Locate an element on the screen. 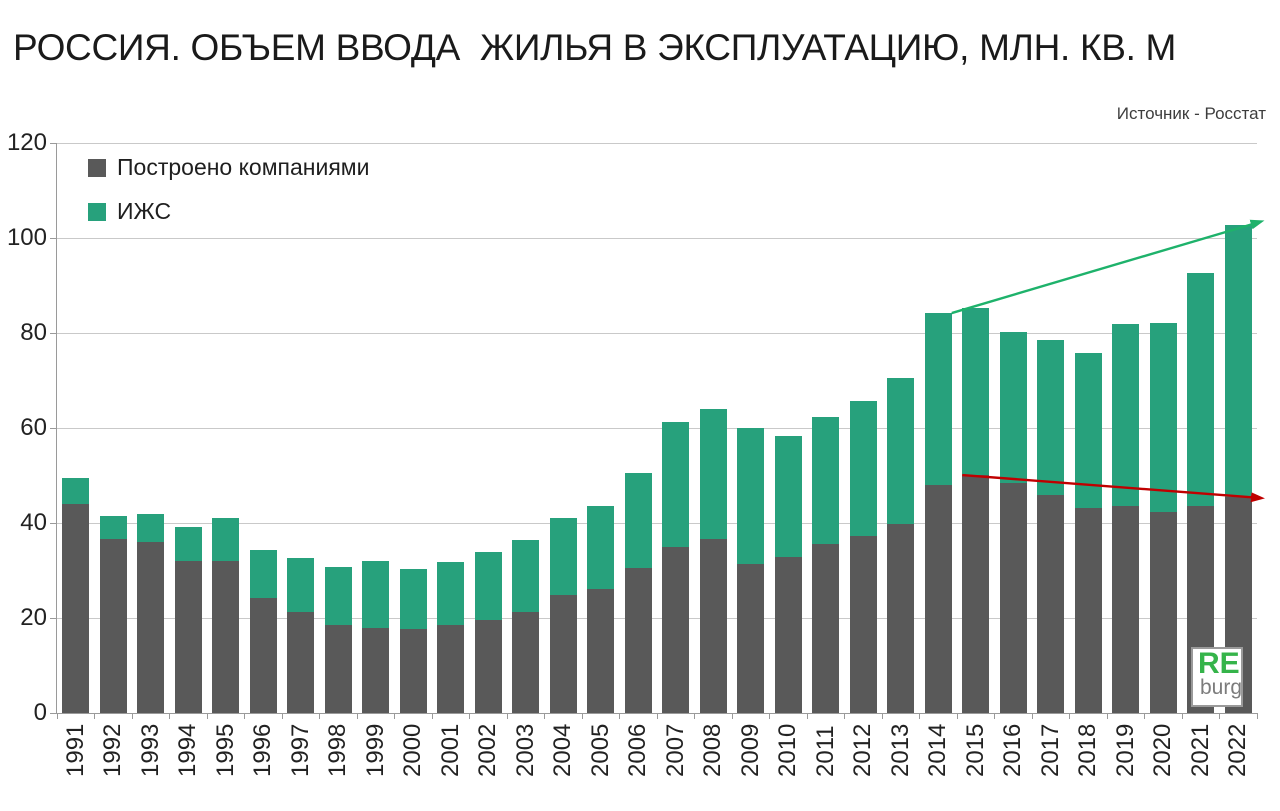  bar-2011-companies is located at coordinates (826, 628).